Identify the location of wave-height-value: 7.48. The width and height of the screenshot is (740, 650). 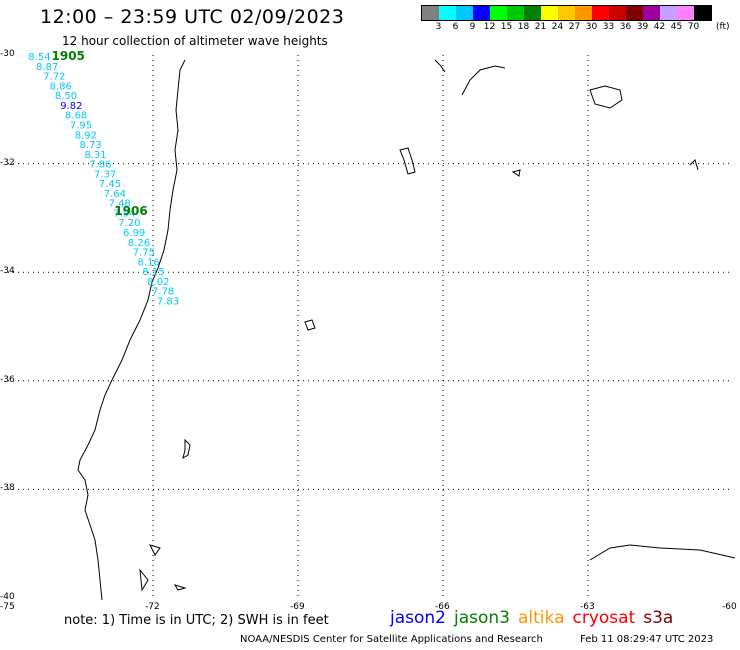
(120, 204).